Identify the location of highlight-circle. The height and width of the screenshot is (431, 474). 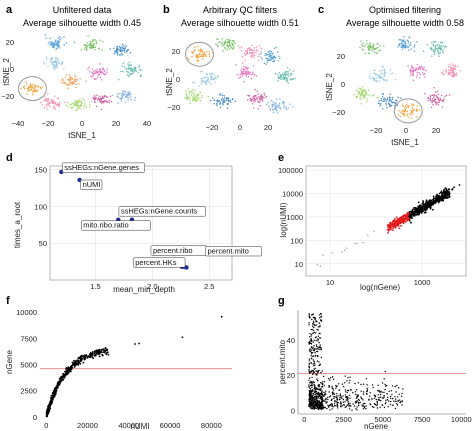
(408, 111).